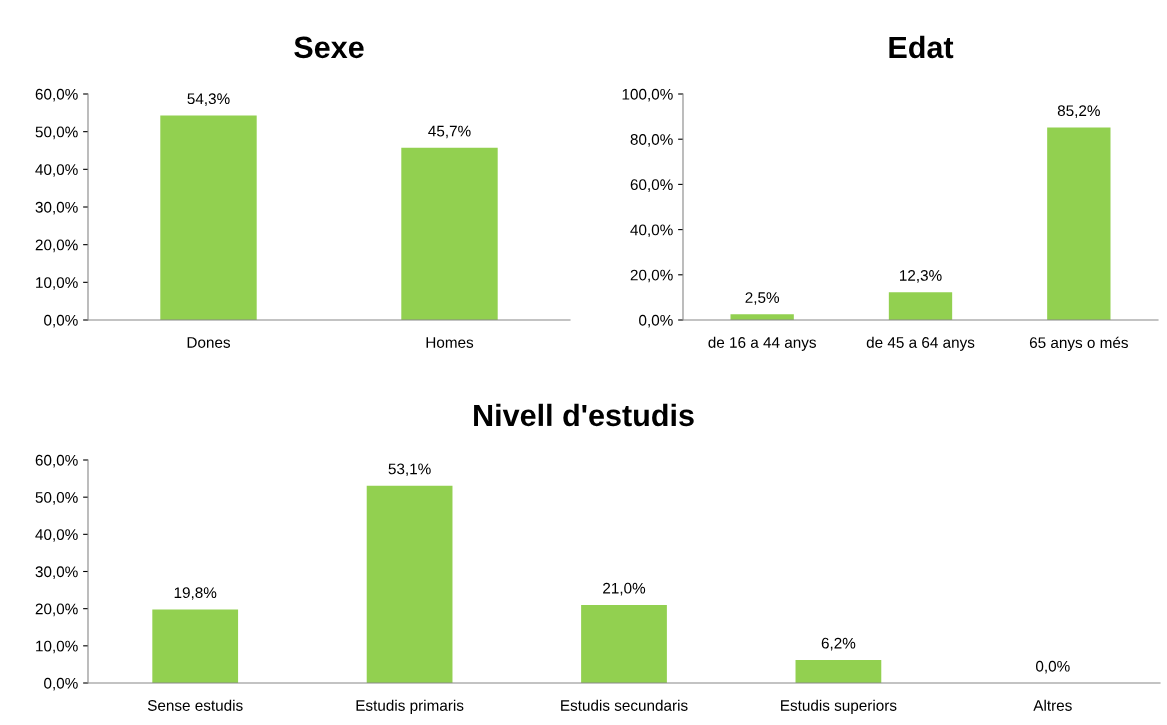 The width and height of the screenshot is (1167, 725). Describe the element at coordinates (410, 706) in the screenshot. I see `x-tick-label: Estudis primaris` at that location.